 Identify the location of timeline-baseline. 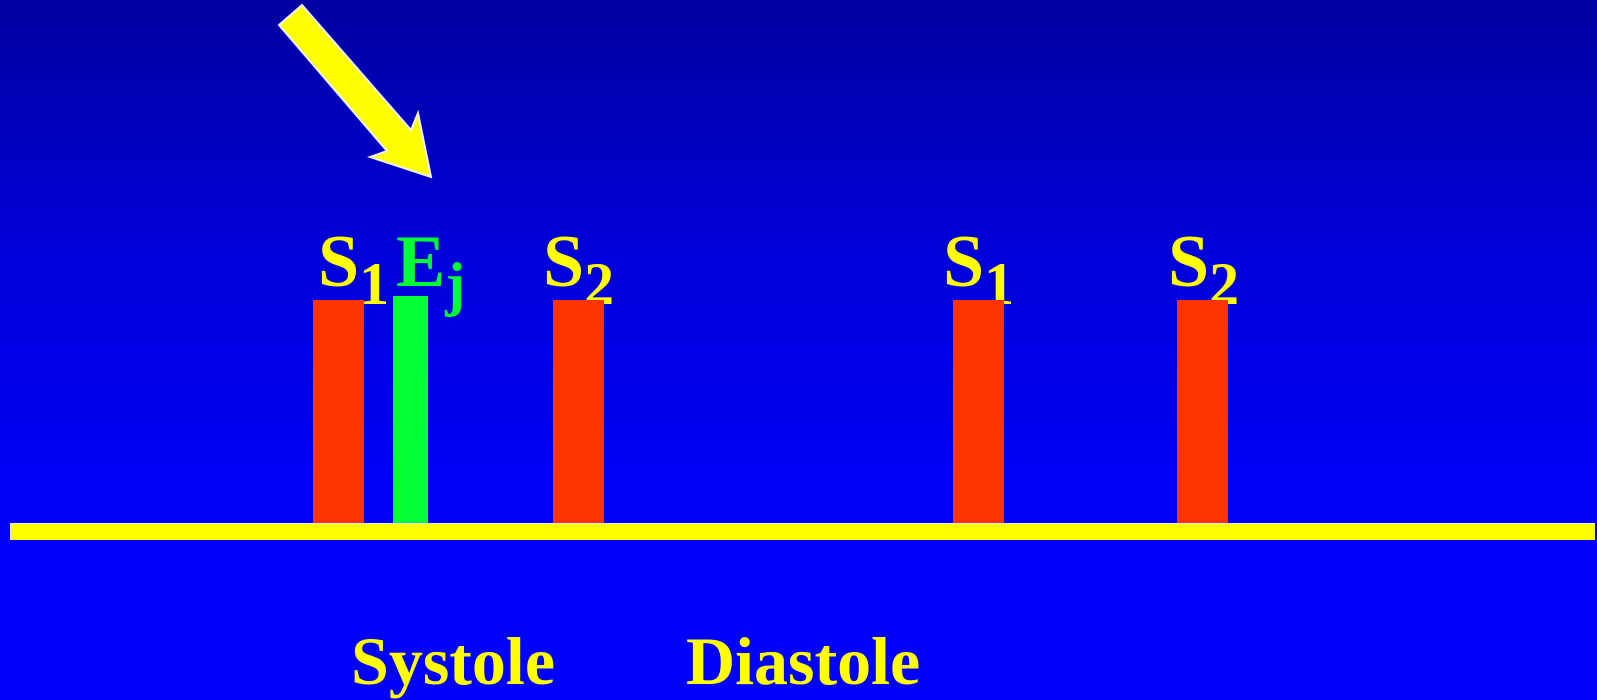
(802, 531).